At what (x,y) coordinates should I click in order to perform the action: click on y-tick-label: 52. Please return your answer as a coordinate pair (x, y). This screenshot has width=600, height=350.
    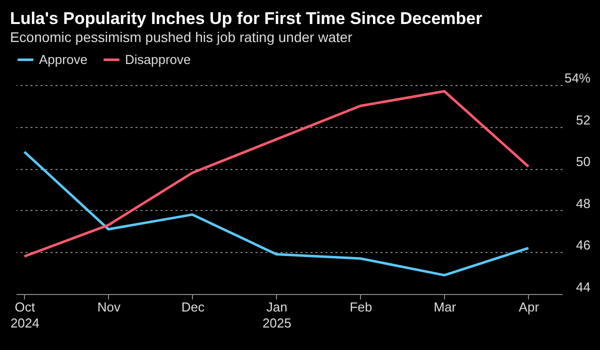
    Looking at the image, I should click on (583, 120).